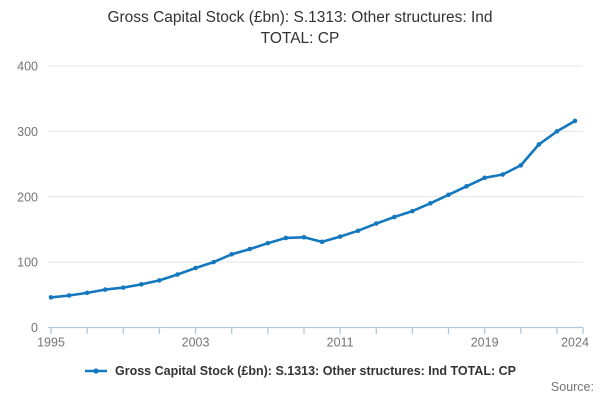 The width and height of the screenshot is (600, 400). Describe the element at coordinates (96, 371) in the screenshot. I see `legend-line-marker-icon` at that location.